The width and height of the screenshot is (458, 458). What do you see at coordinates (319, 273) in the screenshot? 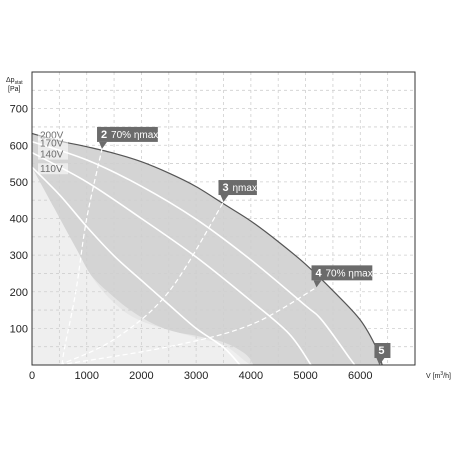
I see `callout-id: 4` at bounding box center [319, 273].